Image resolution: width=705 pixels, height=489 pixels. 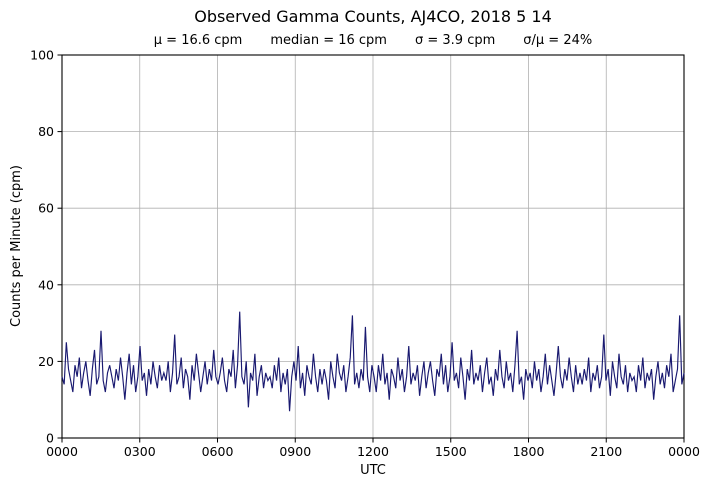 What do you see at coordinates (198, 40) in the screenshot?
I see `stat-mean: μ = 16.6 cpm` at bounding box center [198, 40].